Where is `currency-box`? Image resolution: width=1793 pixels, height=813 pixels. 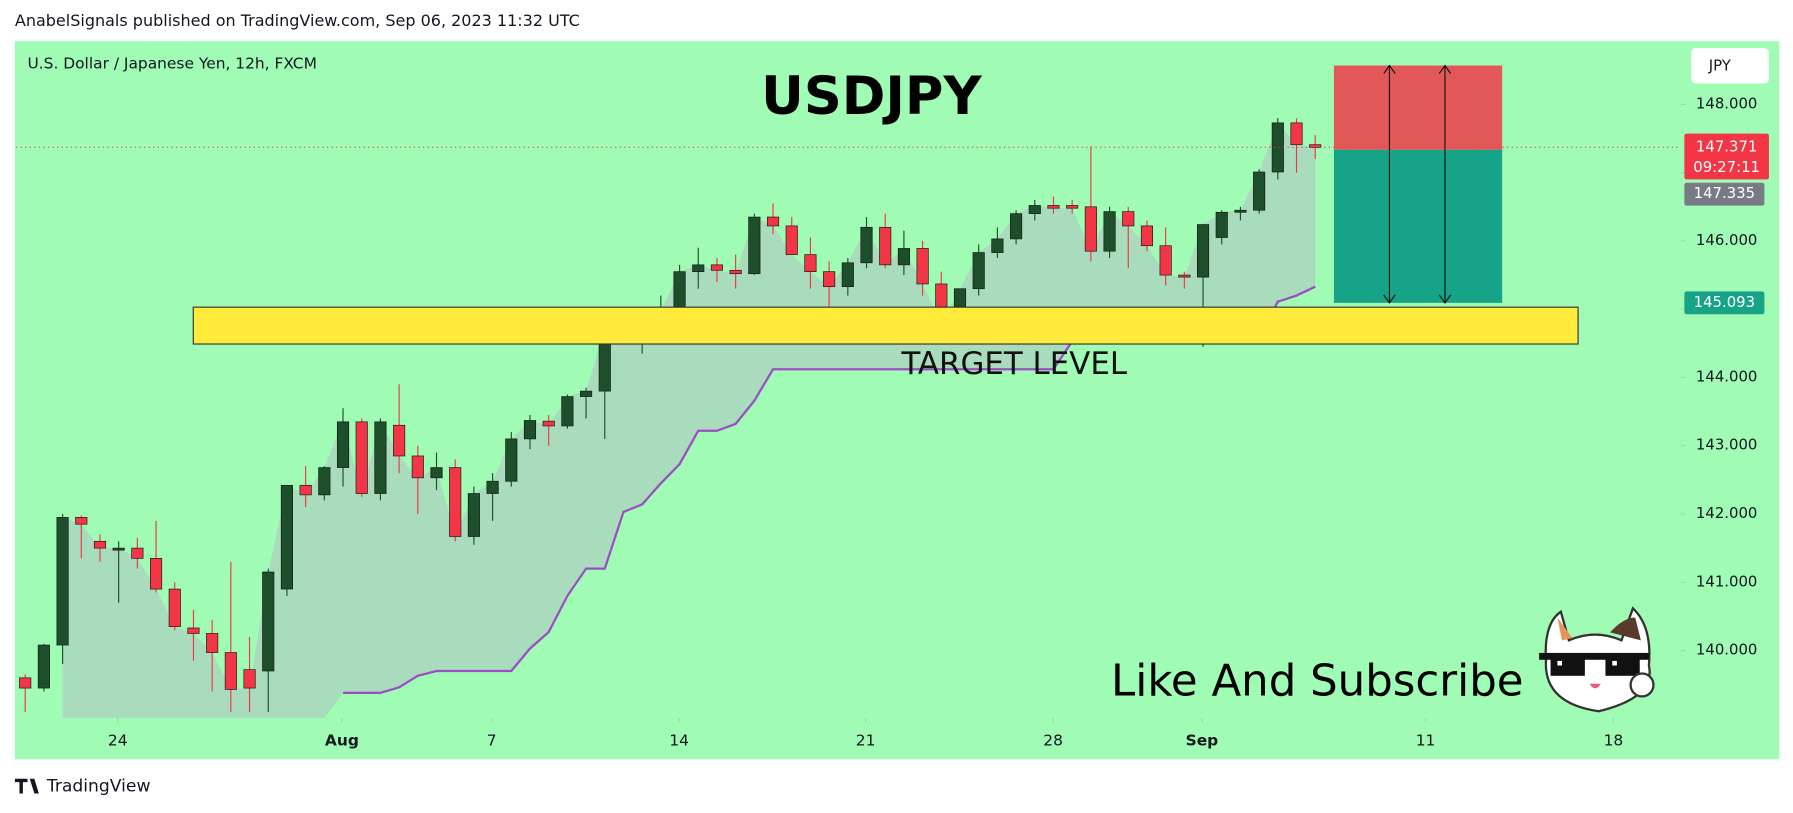 currency-box is located at coordinates (1730, 66).